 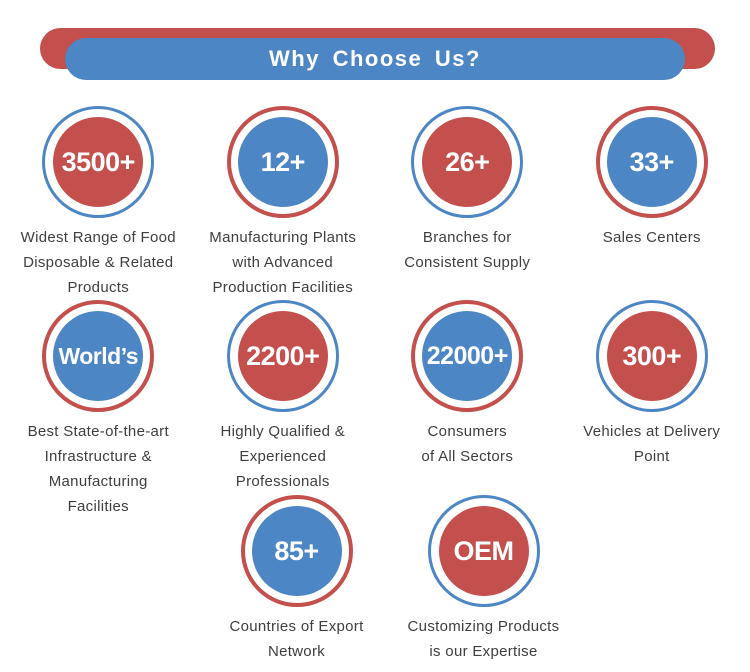 I want to click on stat-badge: 12+, so click(x=282, y=162).